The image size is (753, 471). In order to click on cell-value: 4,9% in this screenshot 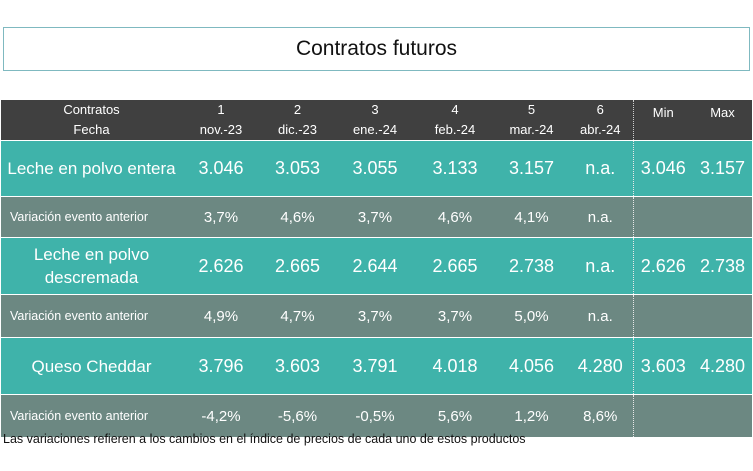, I will do `click(221, 316)`.